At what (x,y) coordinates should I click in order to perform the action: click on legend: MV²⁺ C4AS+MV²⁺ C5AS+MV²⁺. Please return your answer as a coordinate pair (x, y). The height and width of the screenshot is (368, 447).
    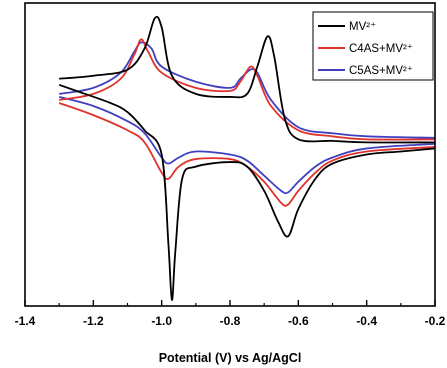
    Looking at the image, I should click on (373, 46).